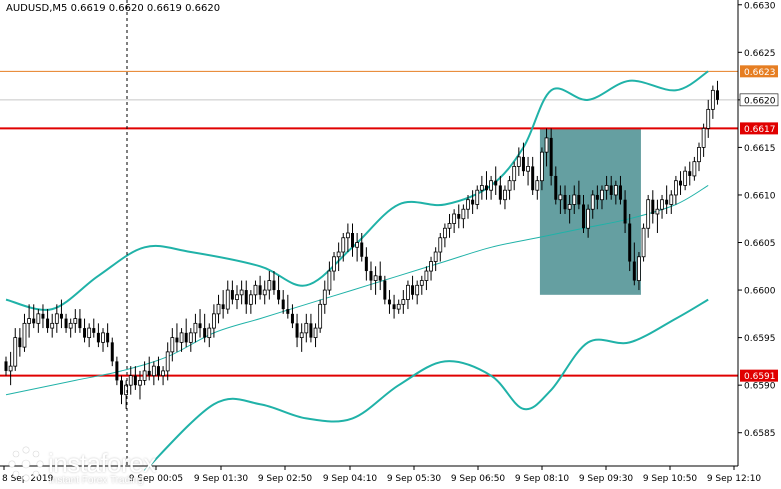  I want to click on time-tick-label: 9 Sep 01:30, so click(221, 479).